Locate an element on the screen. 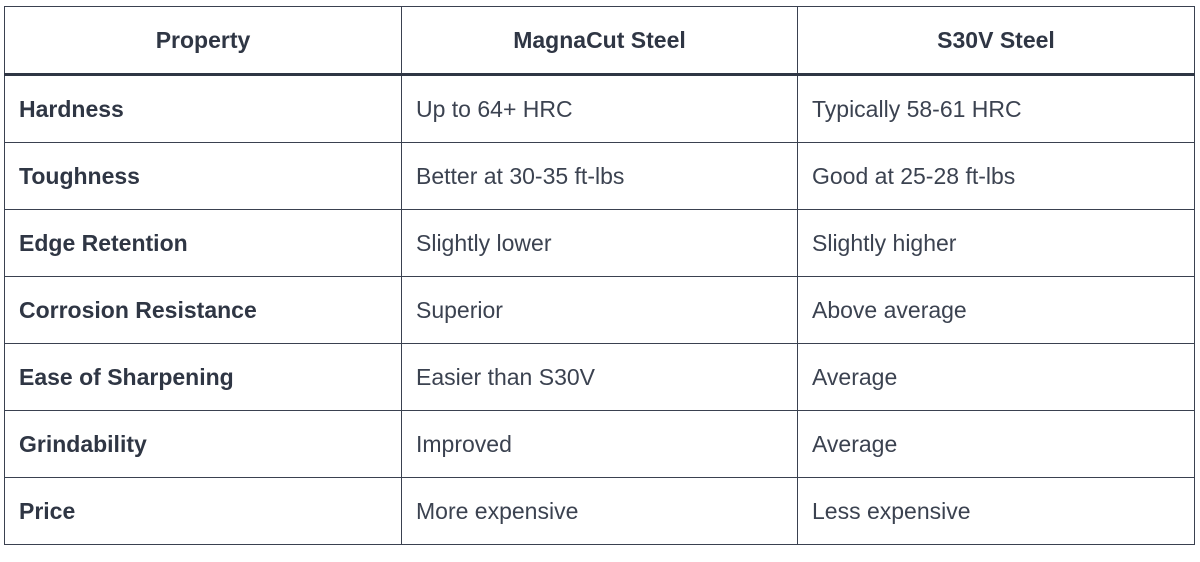 This screenshot has height=562, width=1200. magnacut-cell: Up to 64+ HRC is located at coordinates (599, 108).